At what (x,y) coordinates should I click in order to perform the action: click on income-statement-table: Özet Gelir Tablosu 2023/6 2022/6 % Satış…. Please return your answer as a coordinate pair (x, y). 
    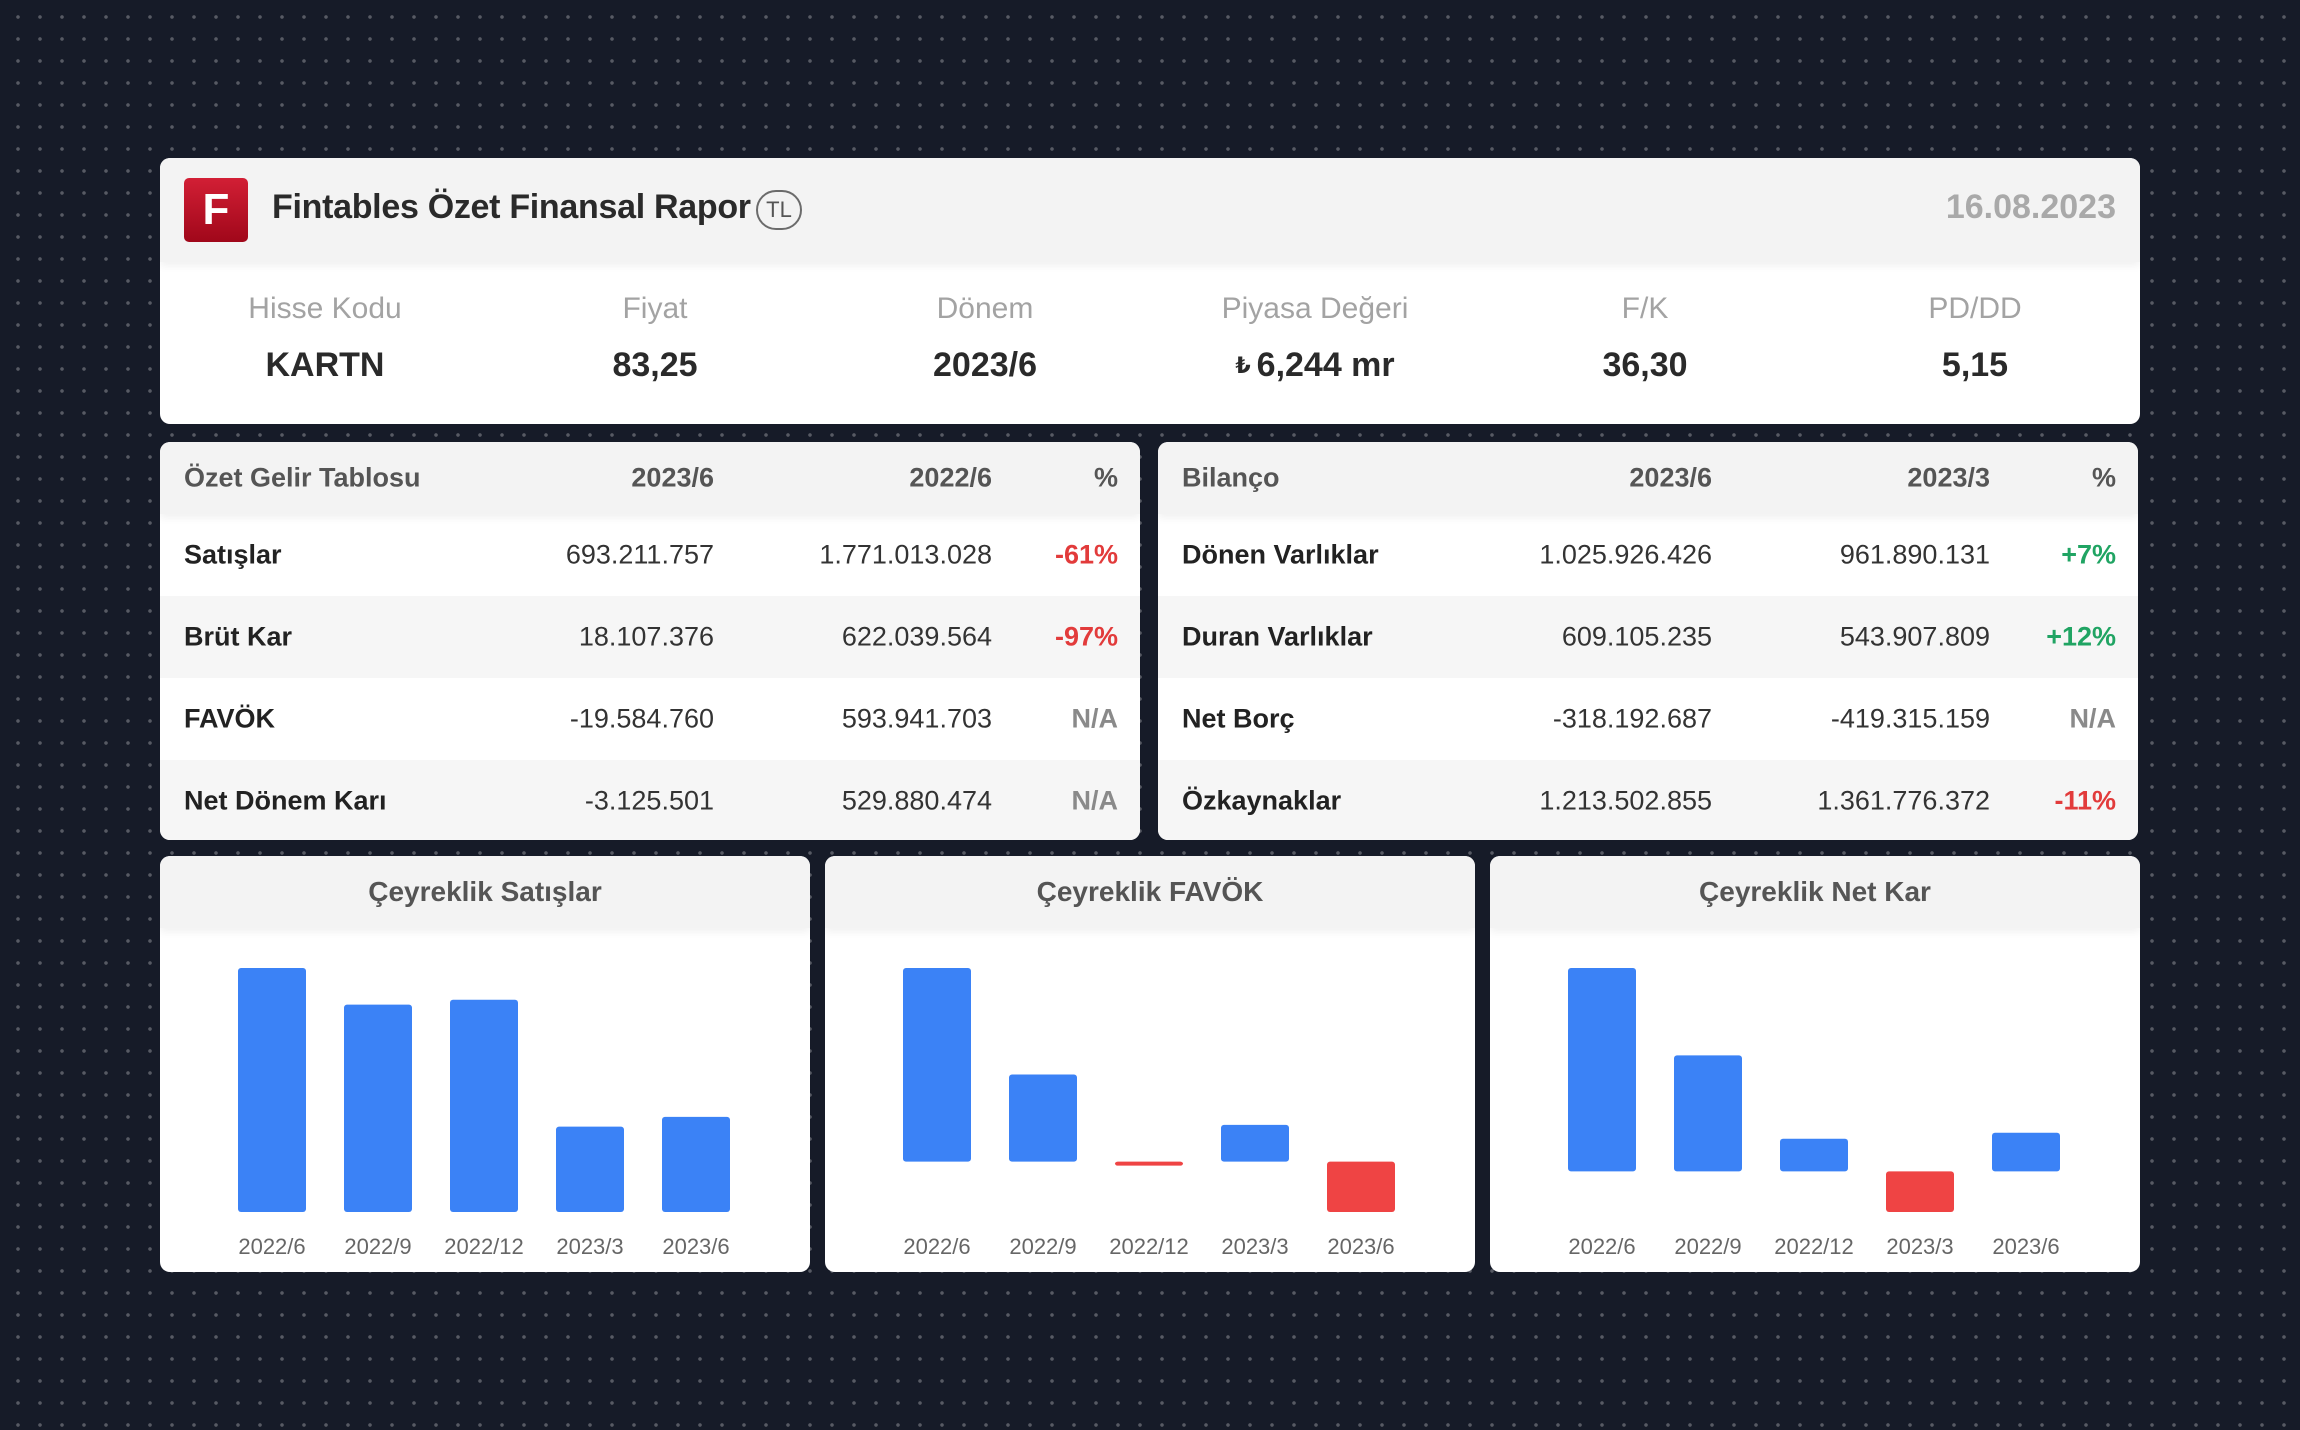
    Looking at the image, I should click on (650, 641).